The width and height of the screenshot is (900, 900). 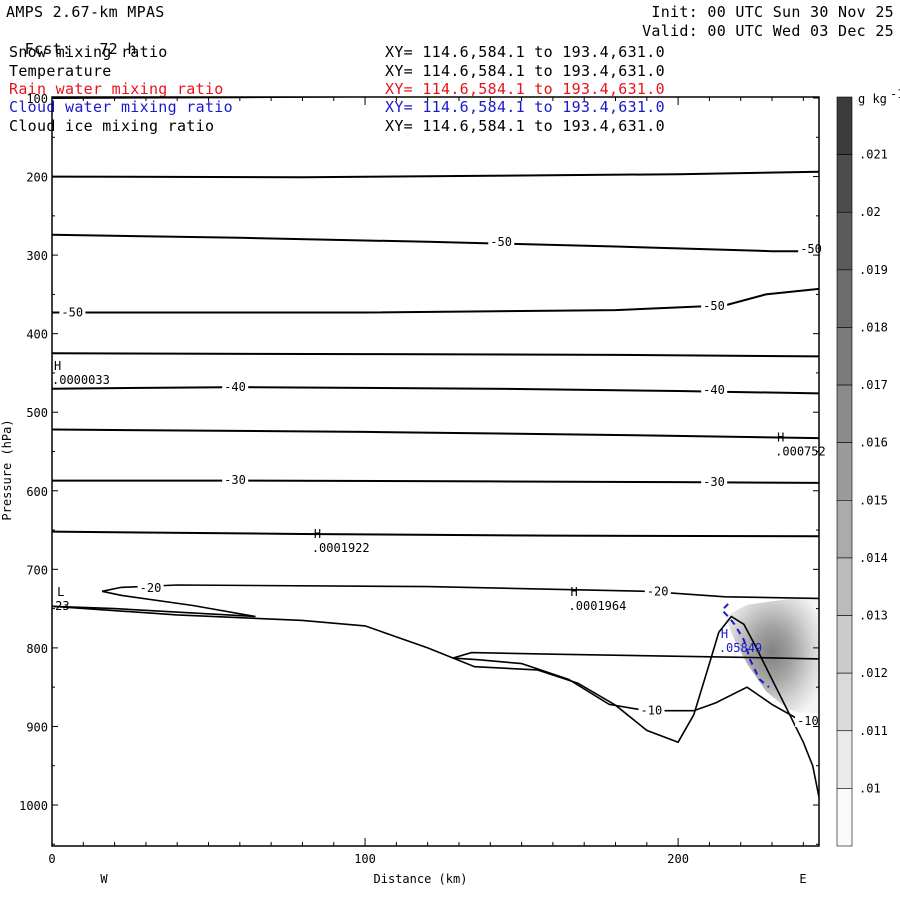 I want to click on cloud-water-contour, so click(x=745, y=645).